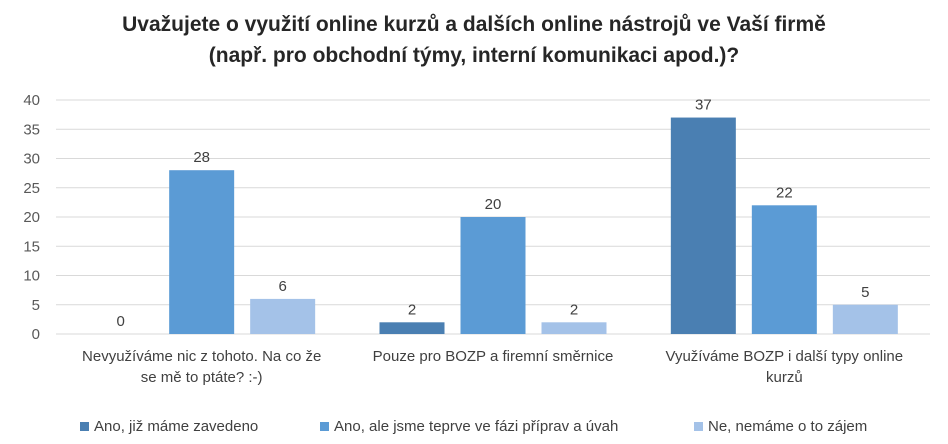 The width and height of the screenshot is (948, 444). Describe the element at coordinates (31, 159) in the screenshot. I see `y-tick-label: 30` at that location.